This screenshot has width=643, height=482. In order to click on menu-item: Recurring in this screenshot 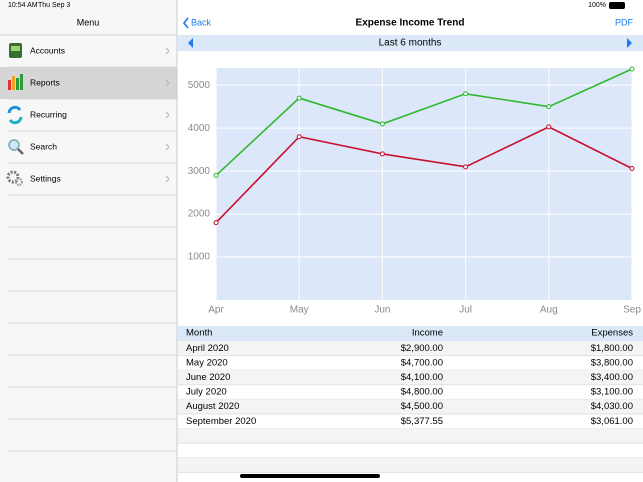, I will do `click(48, 114)`.